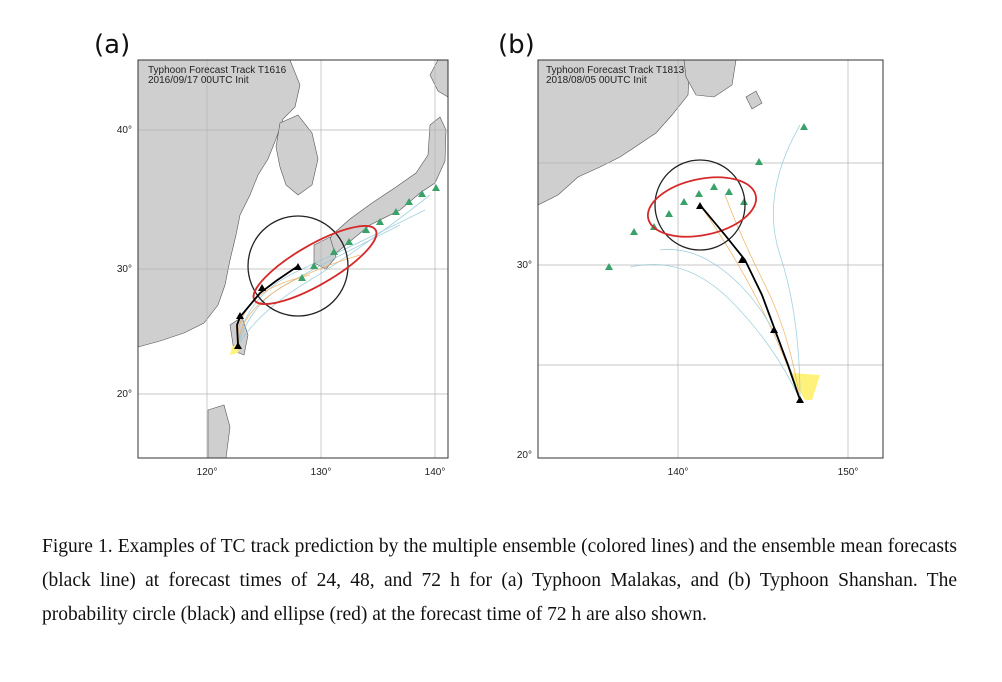 This screenshot has width=1002, height=682. I want to click on panel-a-lon-tick-140: 140°, so click(435, 472).